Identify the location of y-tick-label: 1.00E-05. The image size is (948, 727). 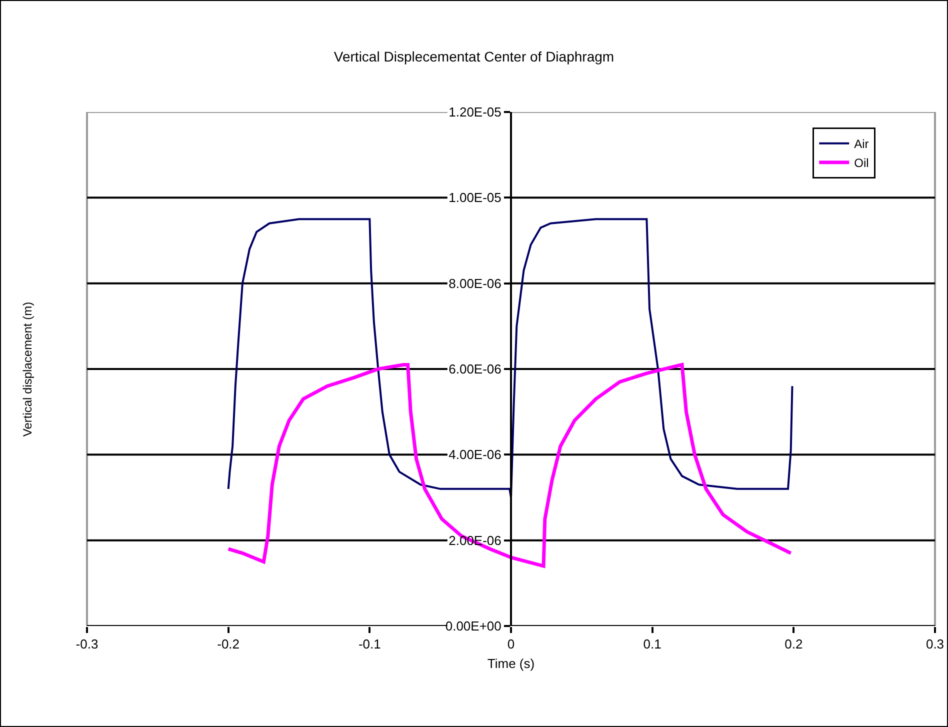
(475, 198).